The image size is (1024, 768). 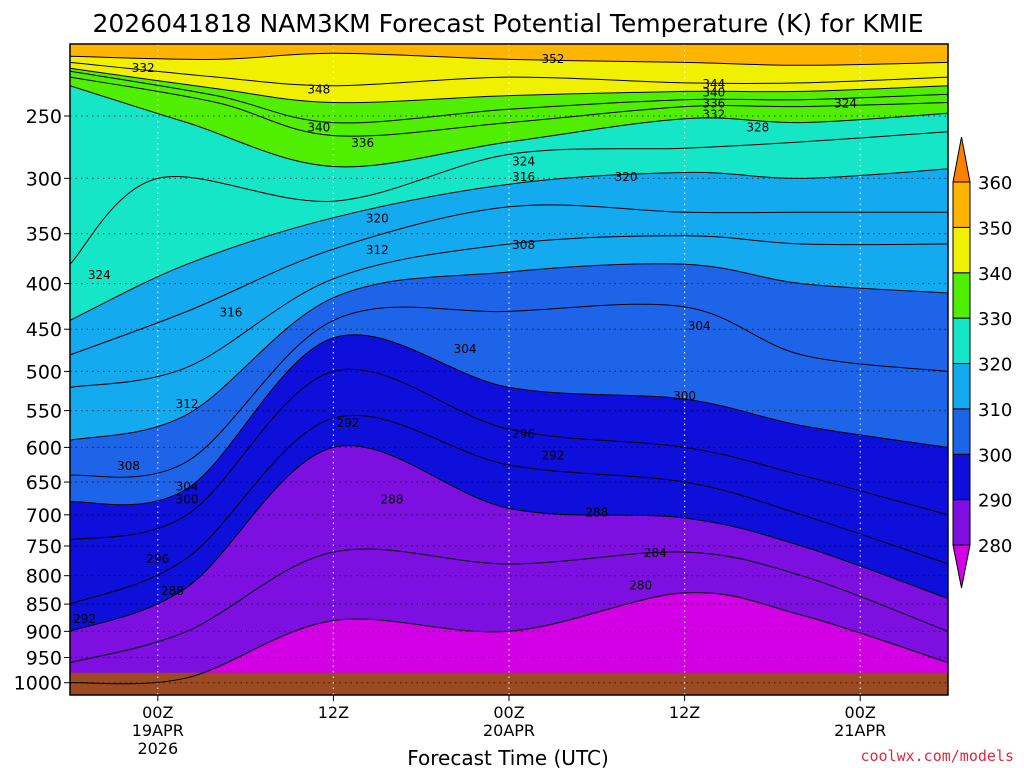 I want to click on colorbar-label: 290, so click(x=995, y=501).